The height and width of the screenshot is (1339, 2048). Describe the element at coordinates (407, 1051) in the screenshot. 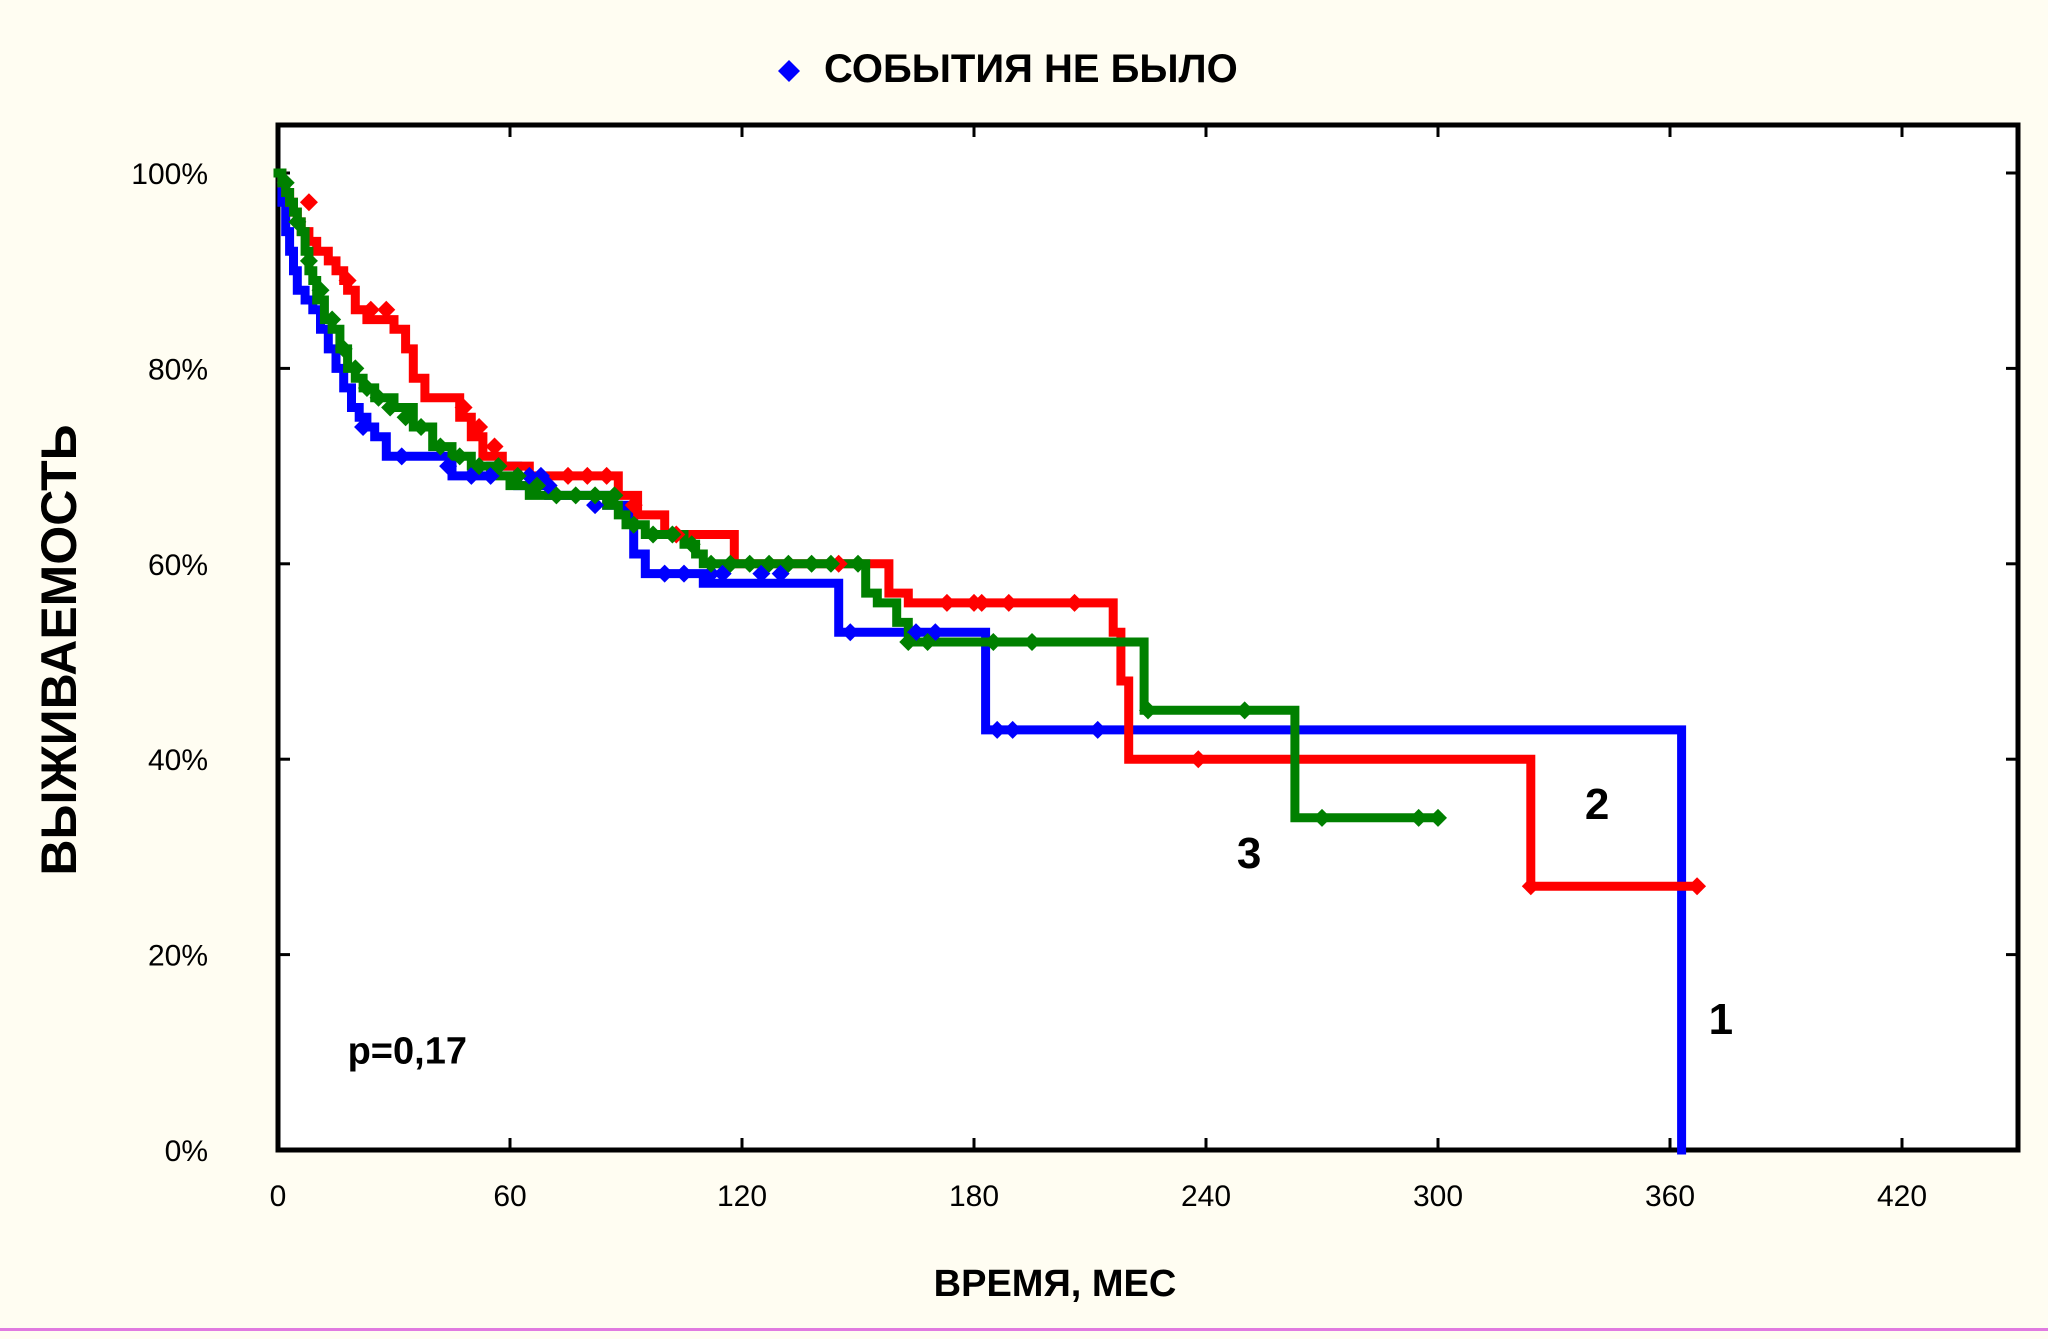

I see `annotation-label: p=0,17` at that location.